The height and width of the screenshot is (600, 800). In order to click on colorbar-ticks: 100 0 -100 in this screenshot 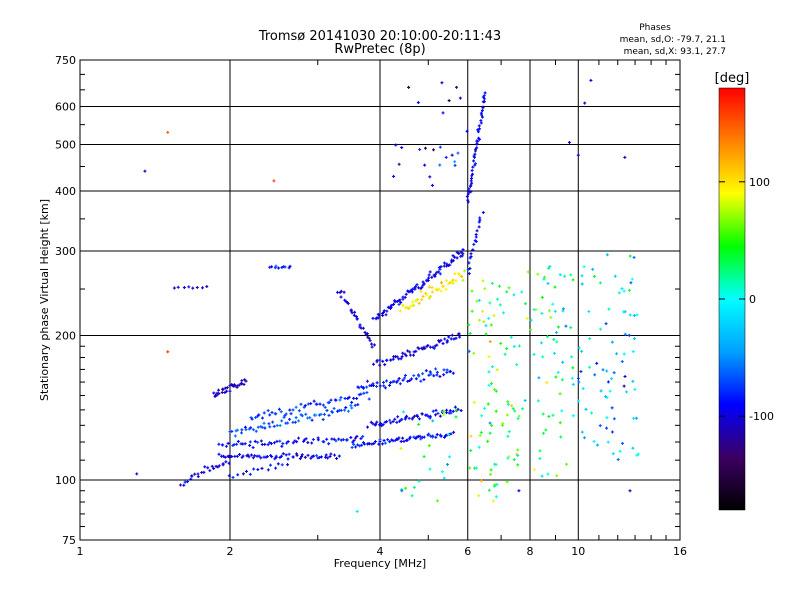, I will do `click(746, 299)`.